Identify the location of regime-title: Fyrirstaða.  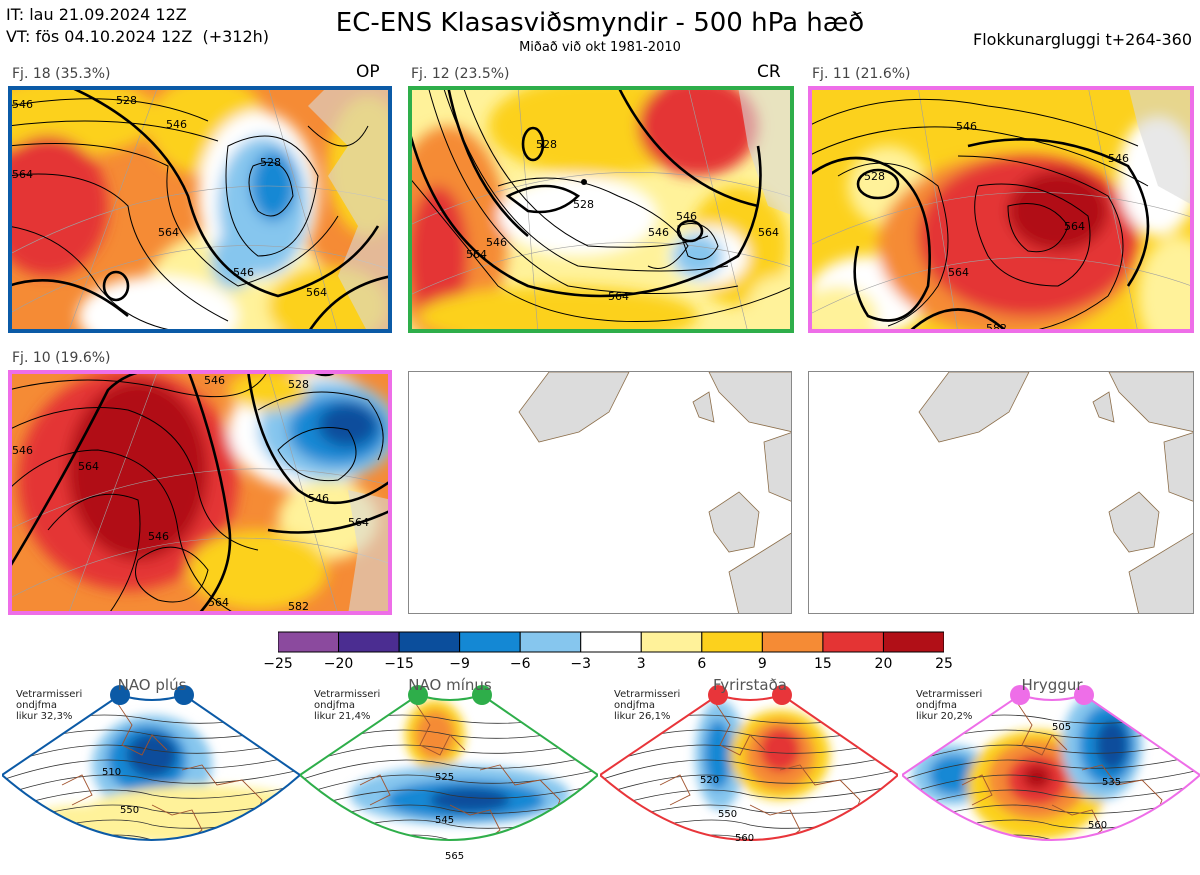
(750, 685).